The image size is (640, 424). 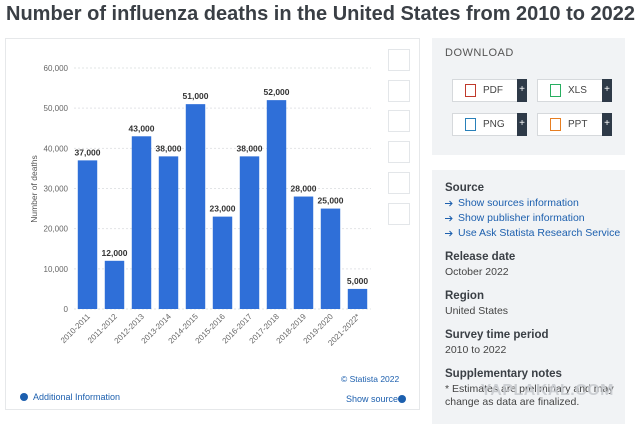 I want to click on show-source: Show source, so click(x=372, y=399).